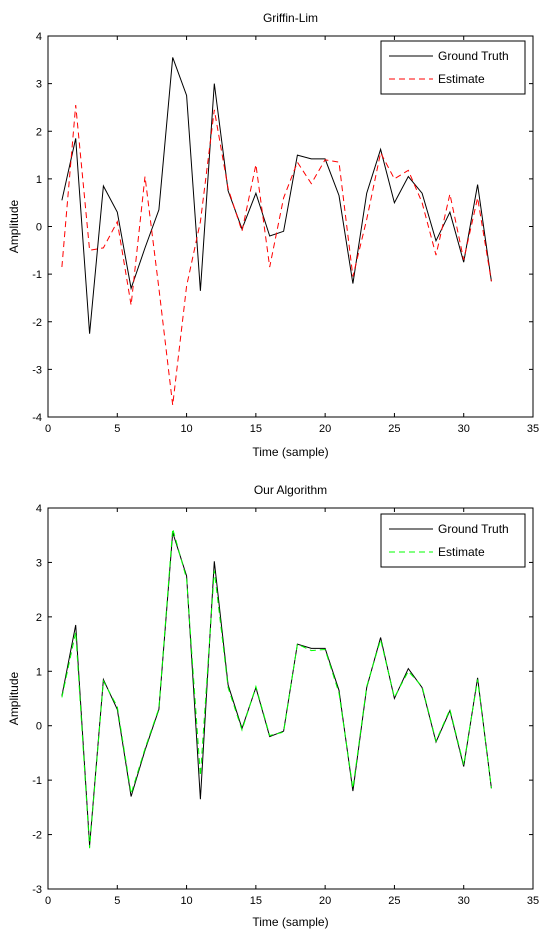  I want to click on chart-title: Our Algorithm, so click(290, 490).